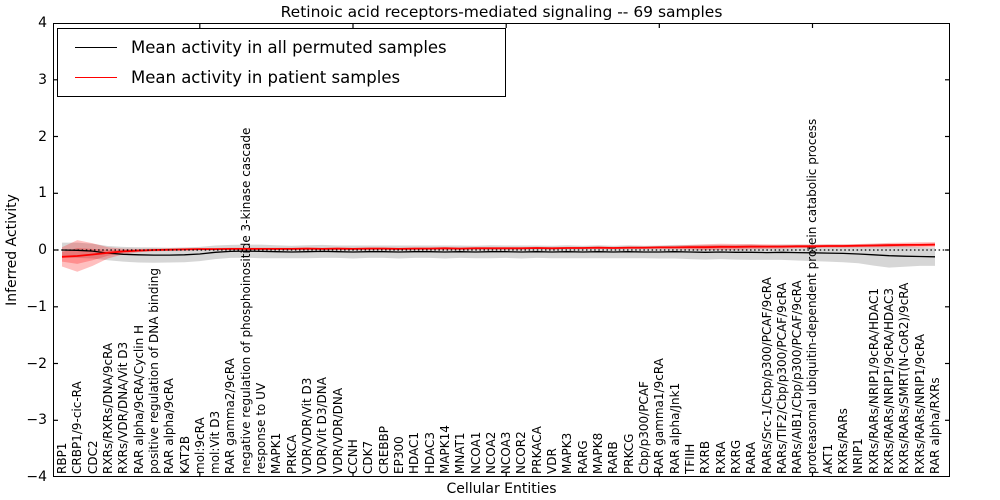 The height and width of the screenshot is (500, 1000). I want to click on y-tick-label: −1, so click(36, 306).